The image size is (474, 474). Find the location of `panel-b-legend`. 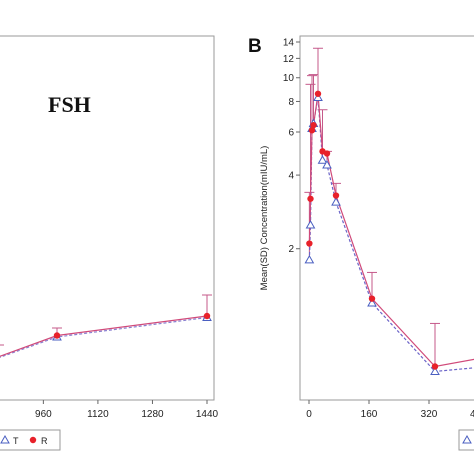

panel-b-legend is located at coordinates (466, 440).